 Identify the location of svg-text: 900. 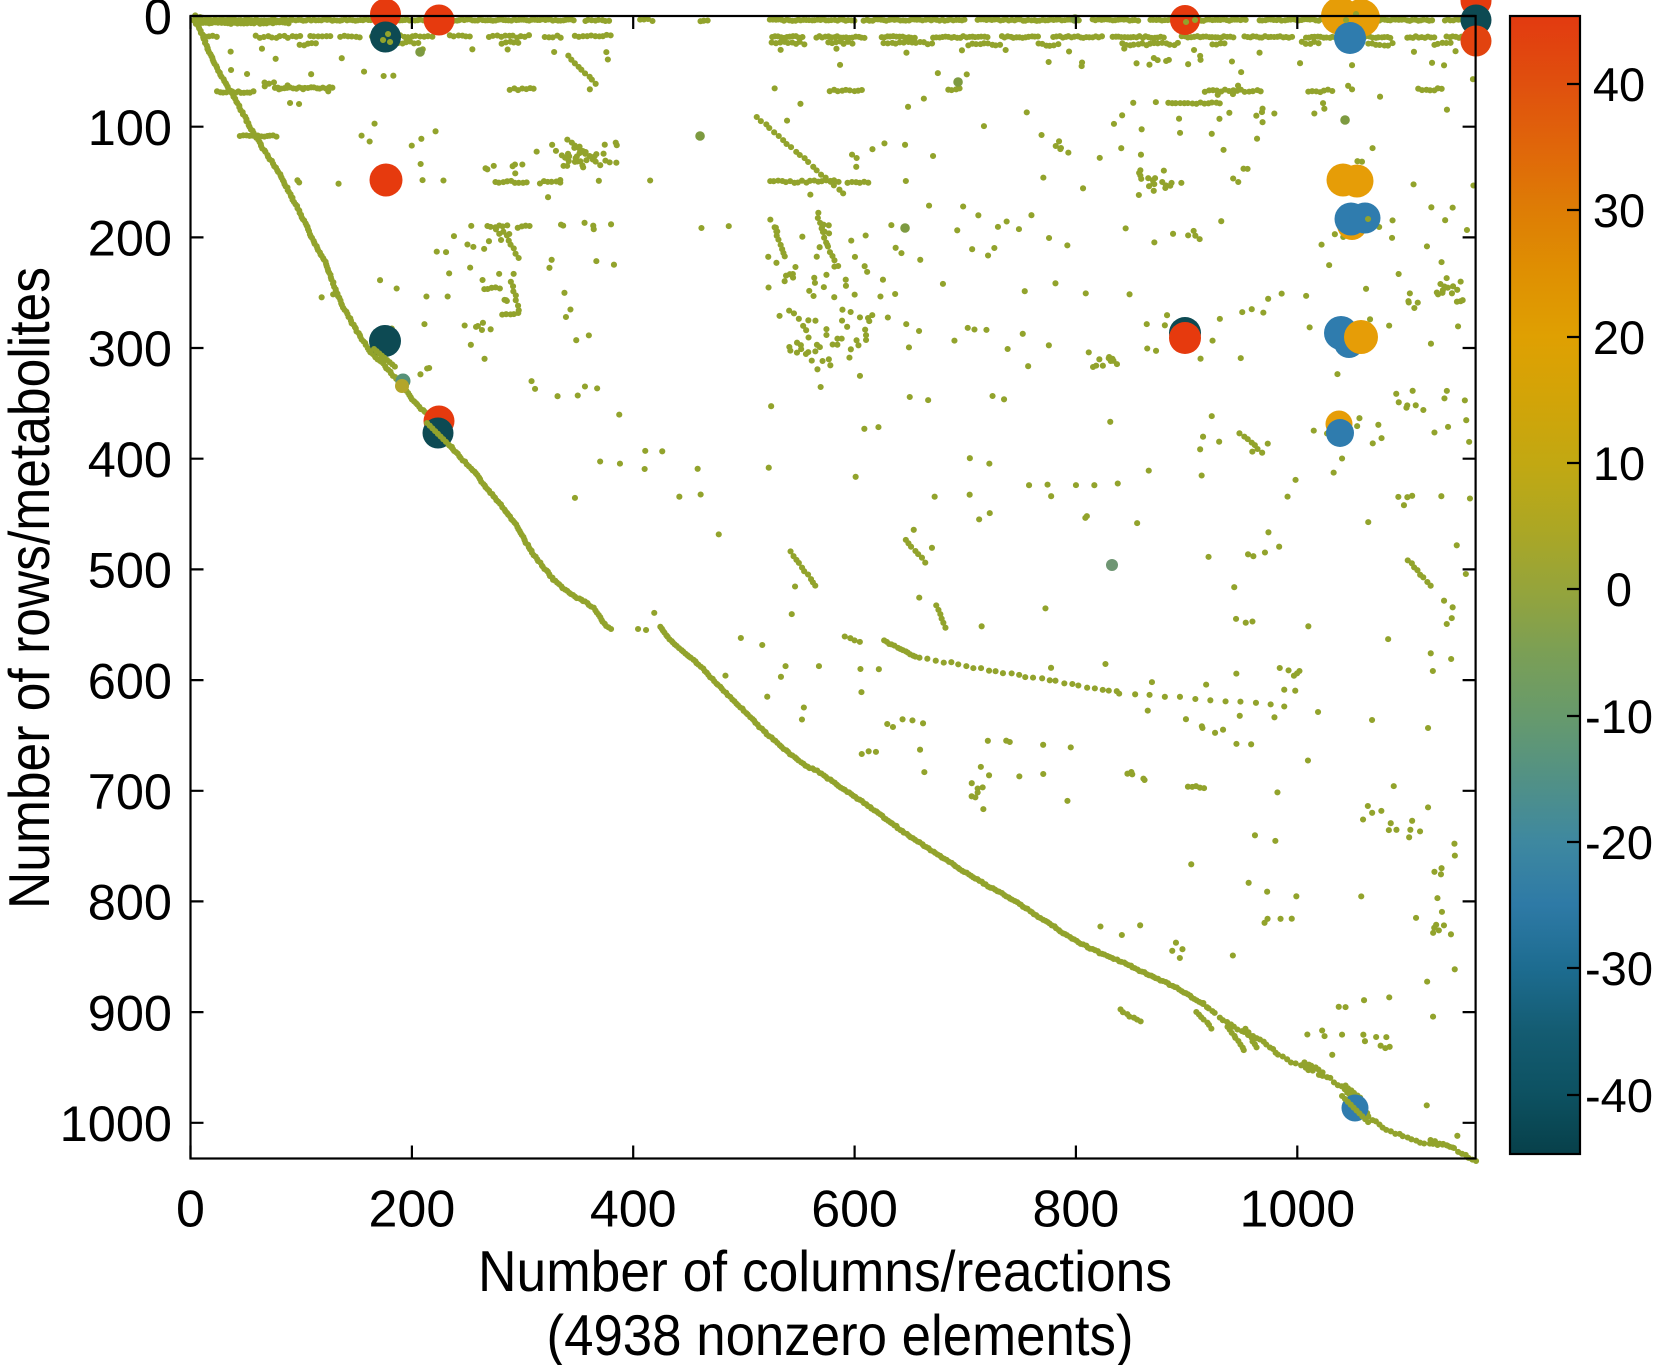
(130, 1012).